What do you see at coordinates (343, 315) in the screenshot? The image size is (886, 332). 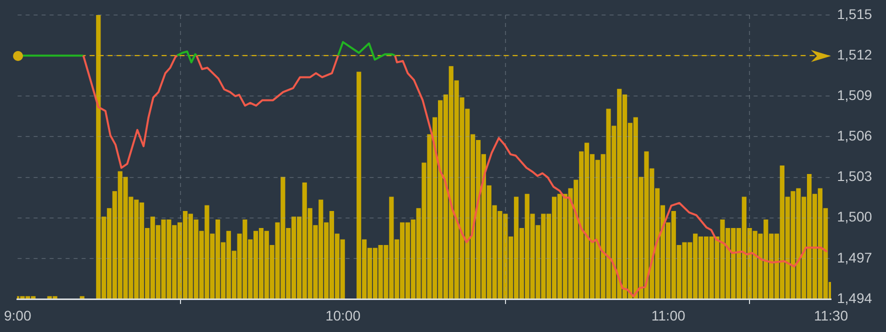 I see `x-tick-label: 10:00` at bounding box center [343, 315].